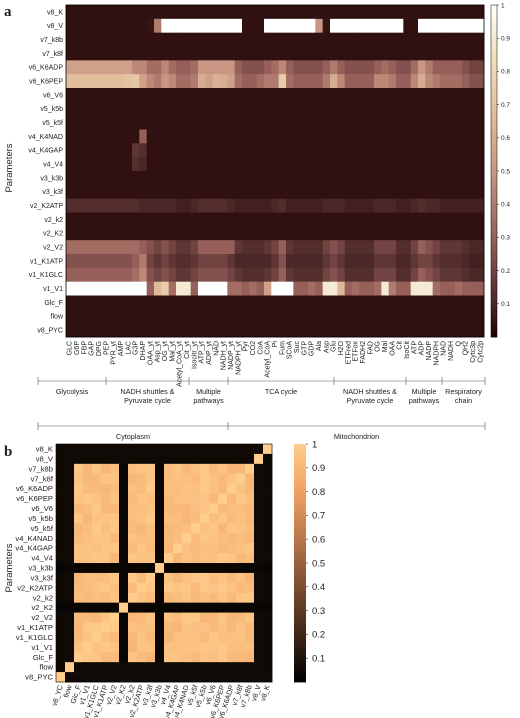 The width and height of the screenshot is (520, 718). What do you see at coordinates (53, 303) in the screenshot?
I see `row-label-a: Glc_F` at bounding box center [53, 303].